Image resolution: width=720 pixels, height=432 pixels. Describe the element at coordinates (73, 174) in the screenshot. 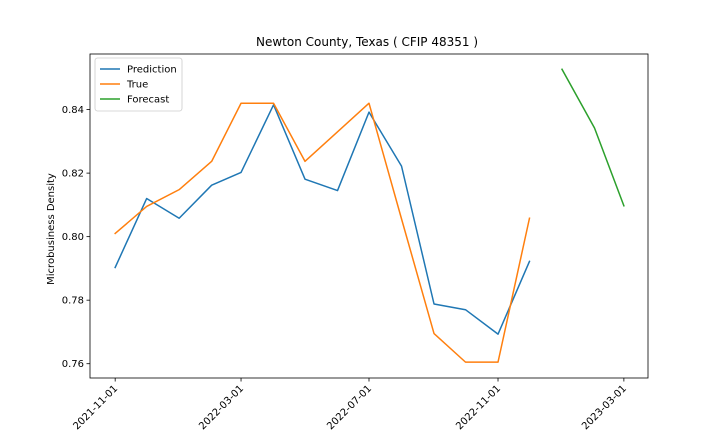

I see `y-tick-label: 0.82` at that location.